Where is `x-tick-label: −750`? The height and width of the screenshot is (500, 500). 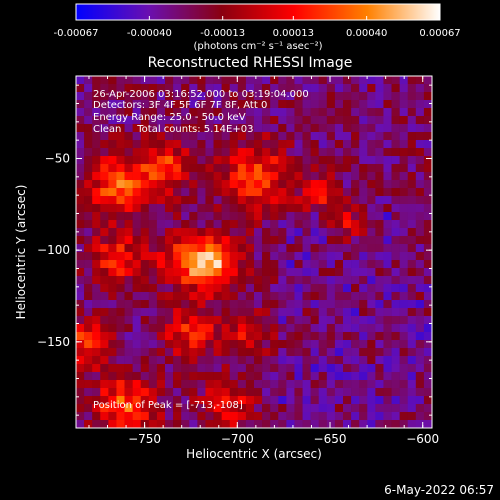 x-tick-label: −750 is located at coordinates (144, 439).